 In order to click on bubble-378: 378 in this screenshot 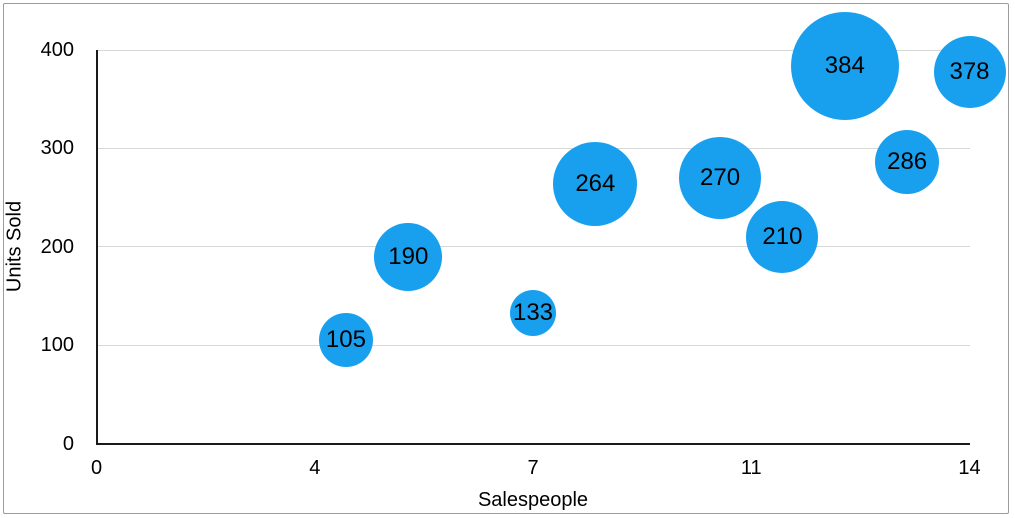, I will do `click(969, 71)`.